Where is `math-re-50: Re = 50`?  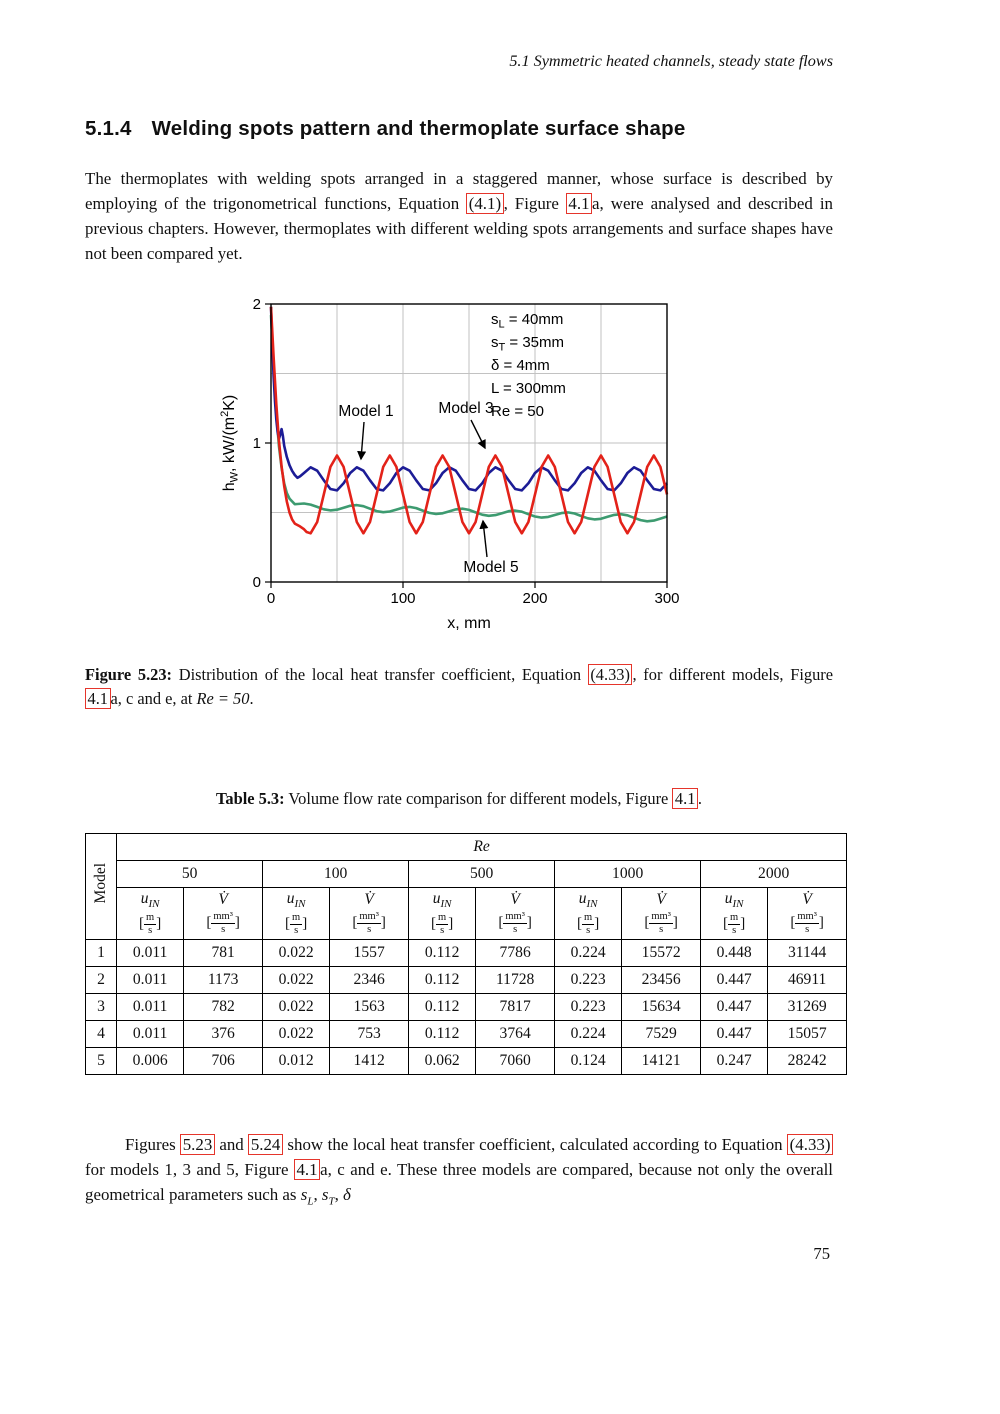
math-re-50: Re = 50 is located at coordinates (223, 699).